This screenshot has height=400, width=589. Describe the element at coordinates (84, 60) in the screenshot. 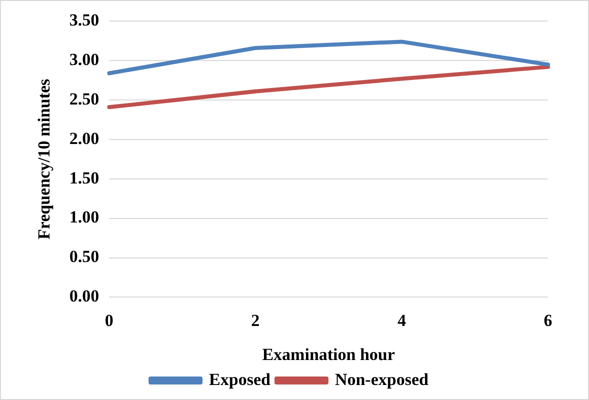

I see `y-tick-label: 3.00` at that location.